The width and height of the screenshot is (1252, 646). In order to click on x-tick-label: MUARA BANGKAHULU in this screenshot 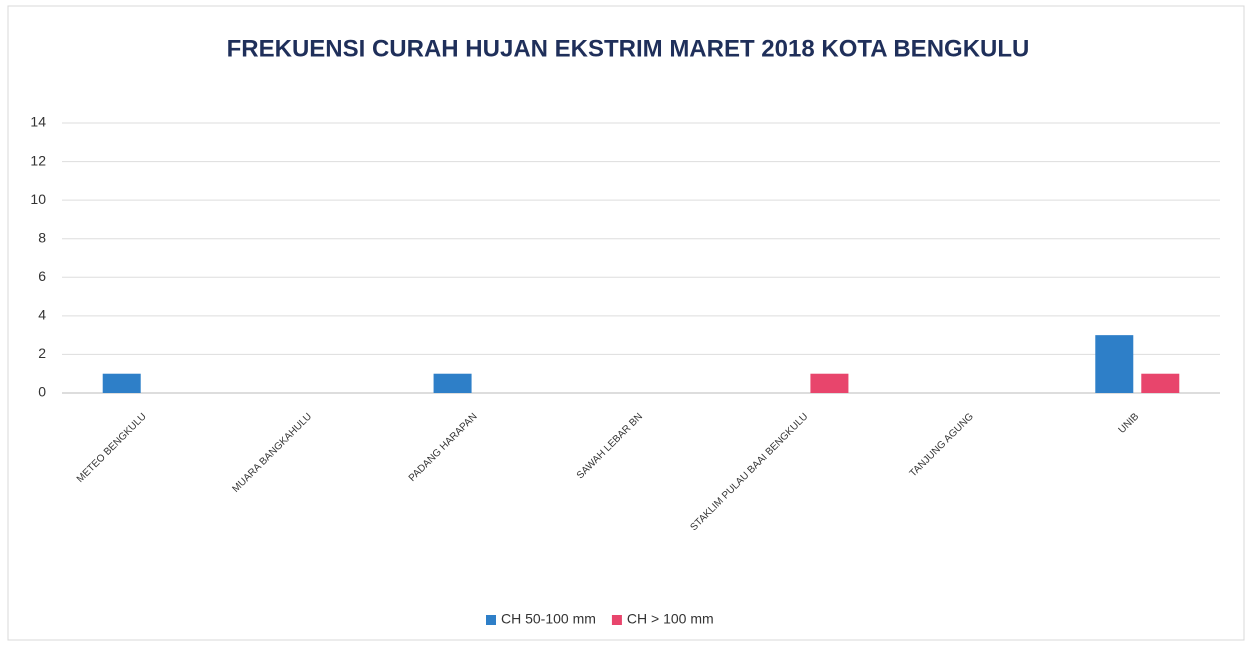, I will do `click(273, 453)`.